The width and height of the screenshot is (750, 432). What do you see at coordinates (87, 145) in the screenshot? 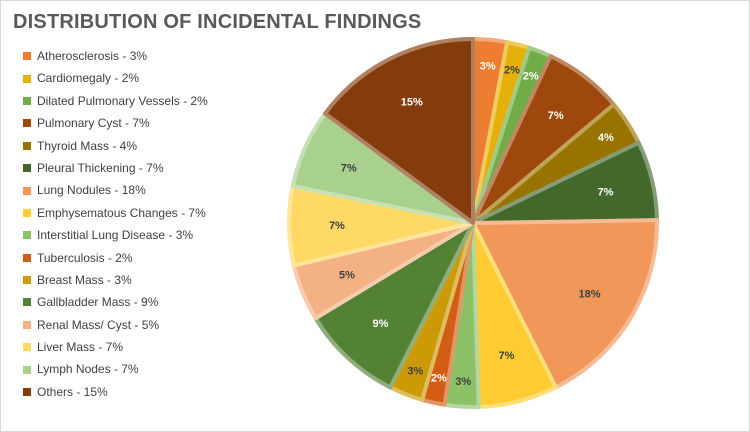
I see `legend-label: Thyroid Mass - 4%` at bounding box center [87, 145].